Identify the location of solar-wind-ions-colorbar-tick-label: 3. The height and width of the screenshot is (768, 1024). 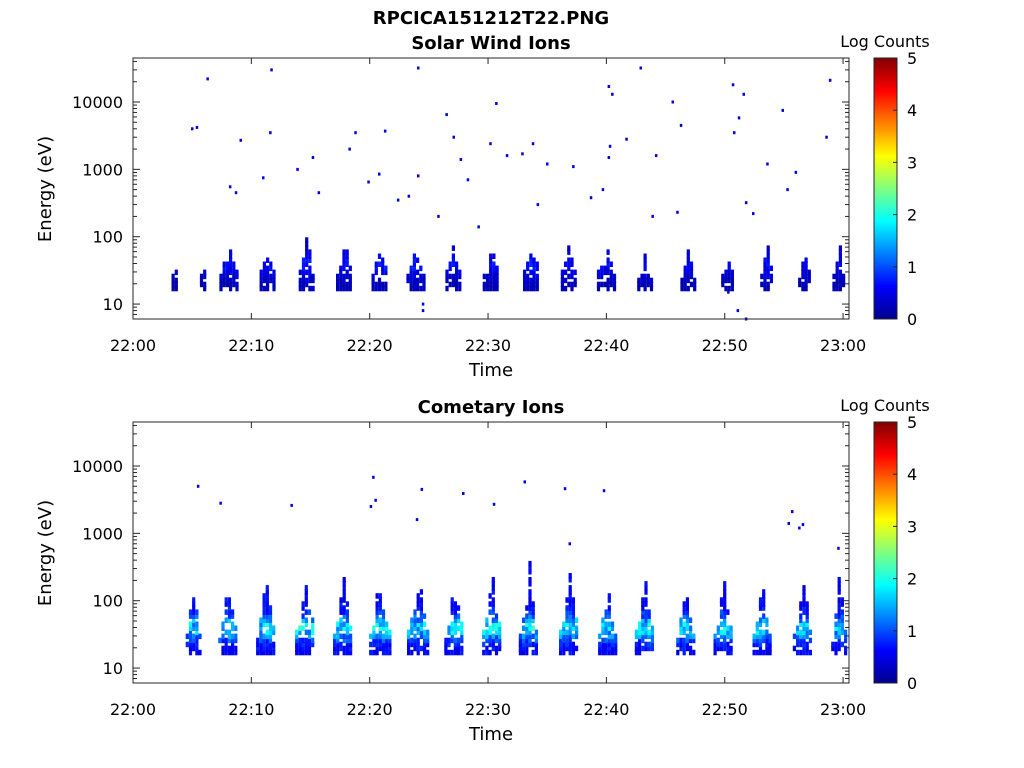
(912, 162).